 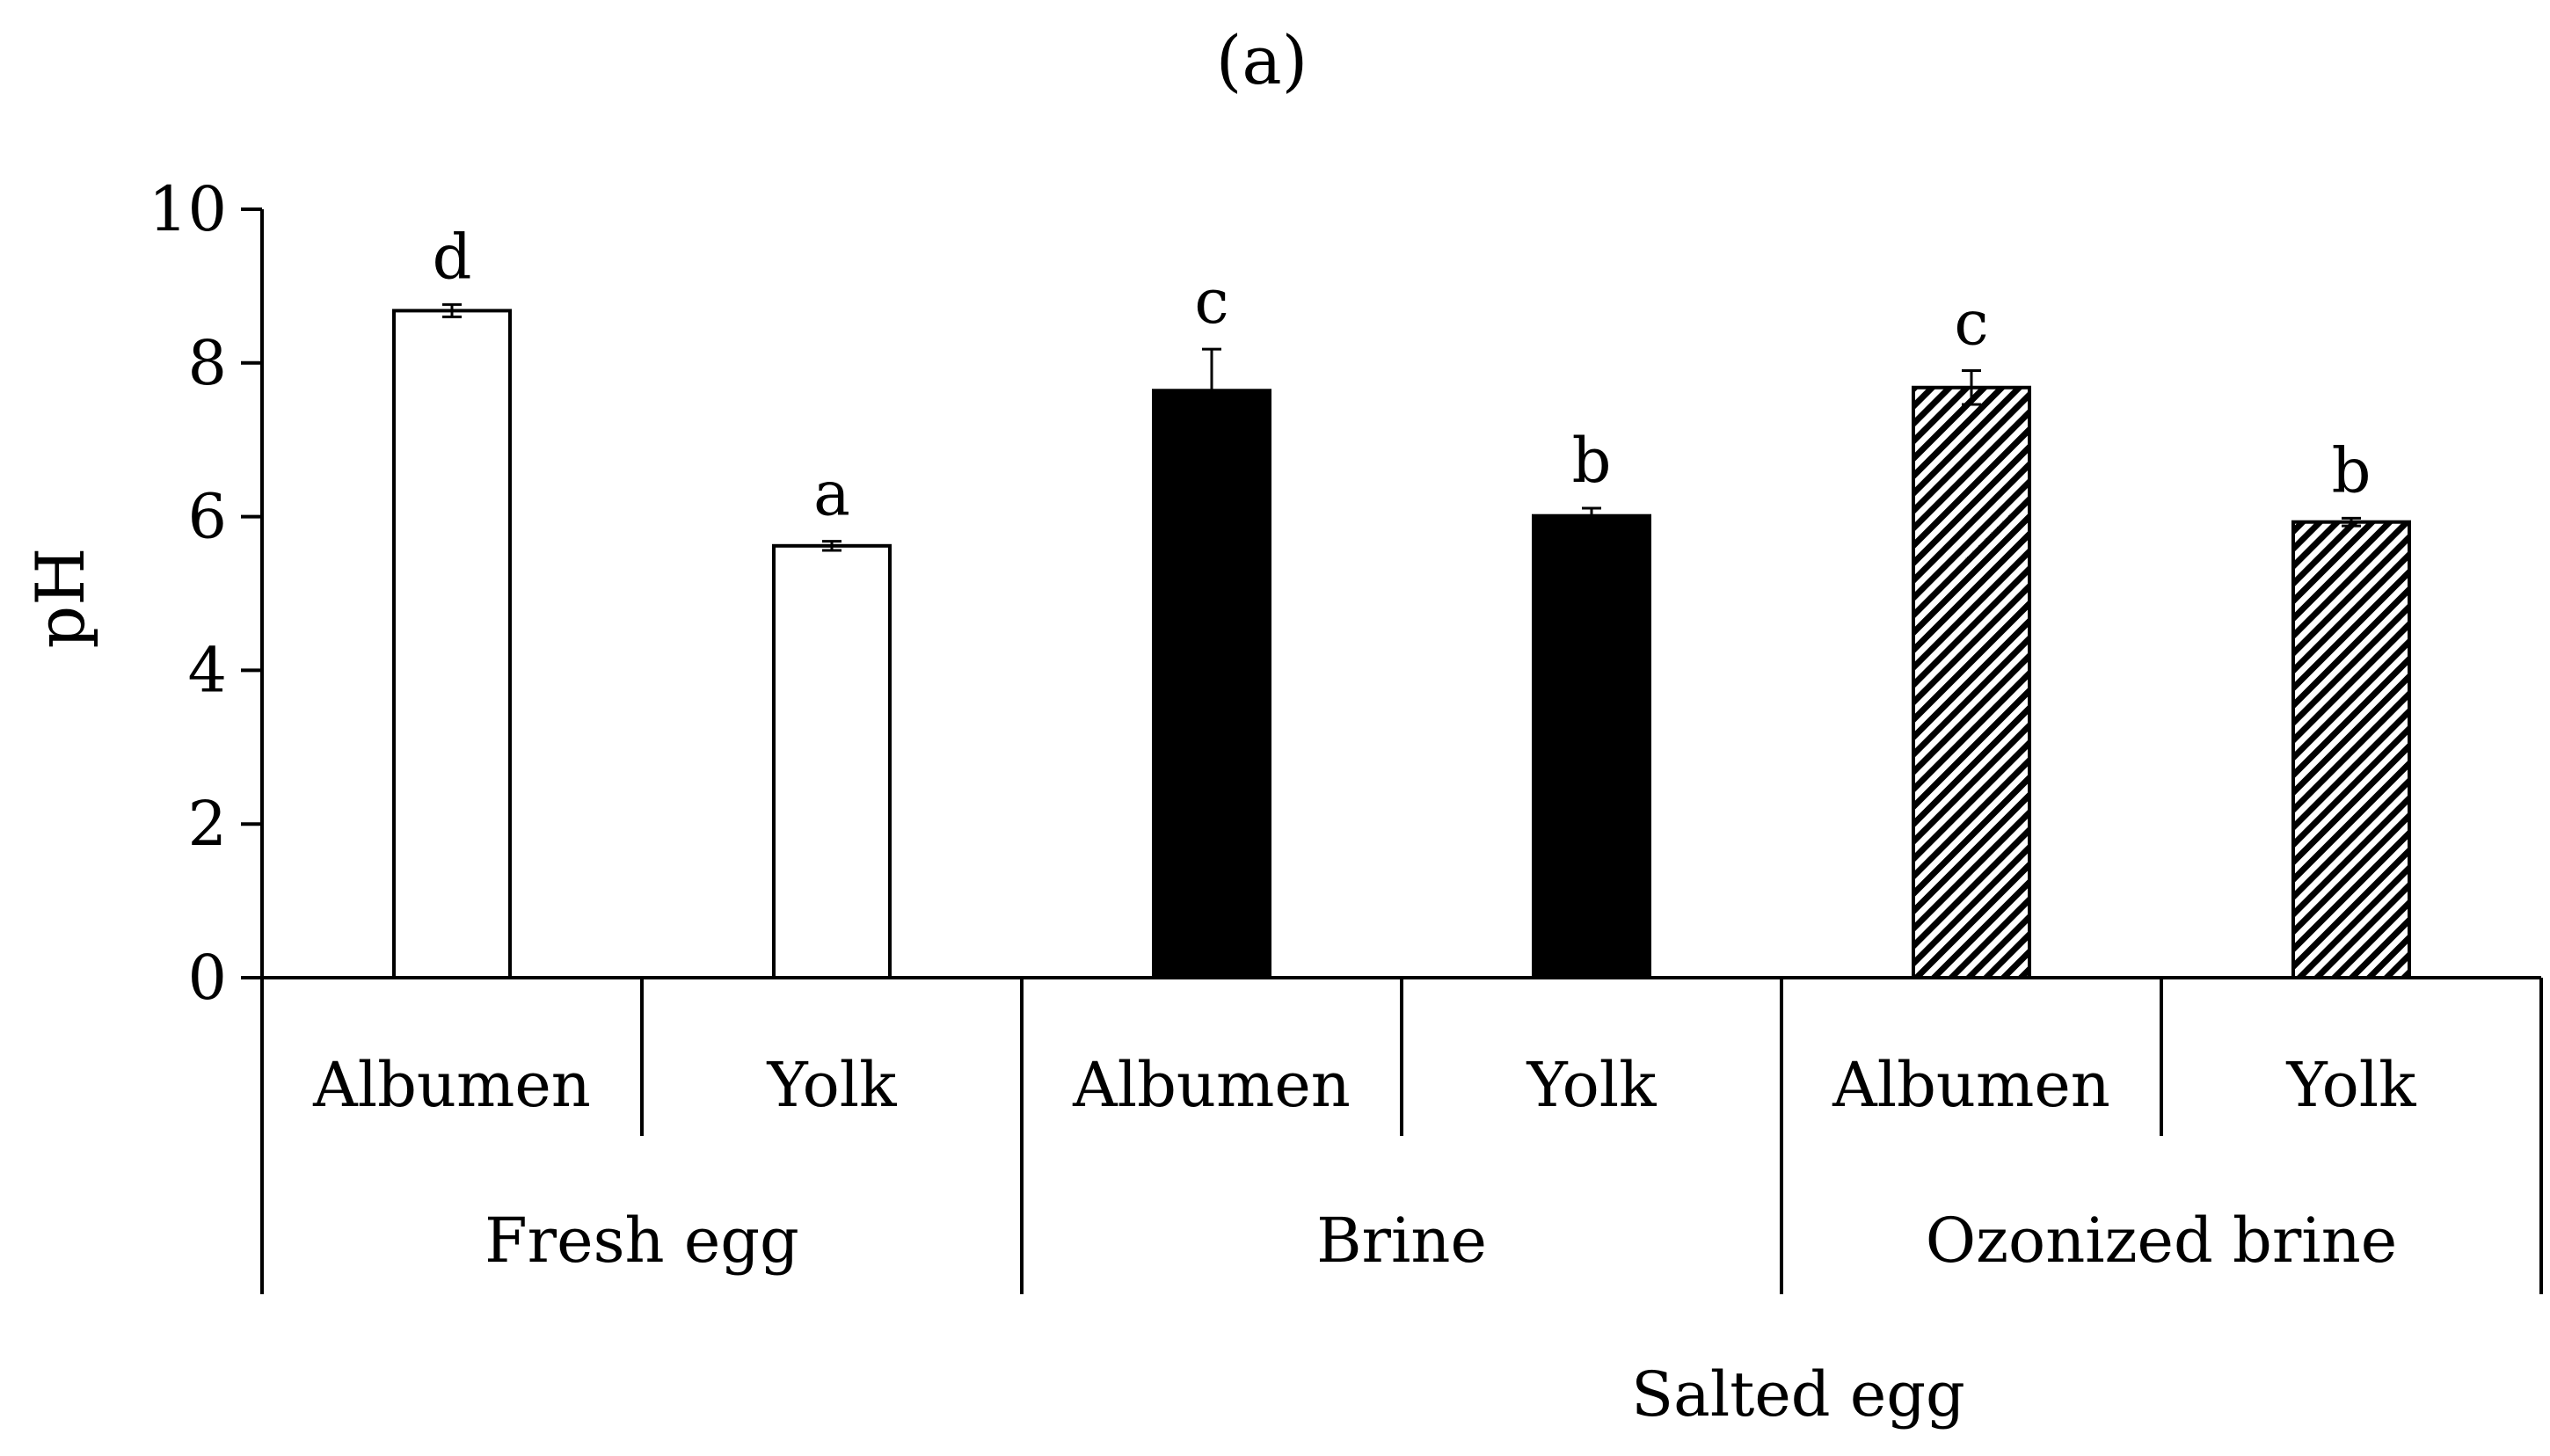 What do you see at coordinates (188, 209) in the screenshot?
I see `y-tick-label: 10` at bounding box center [188, 209].